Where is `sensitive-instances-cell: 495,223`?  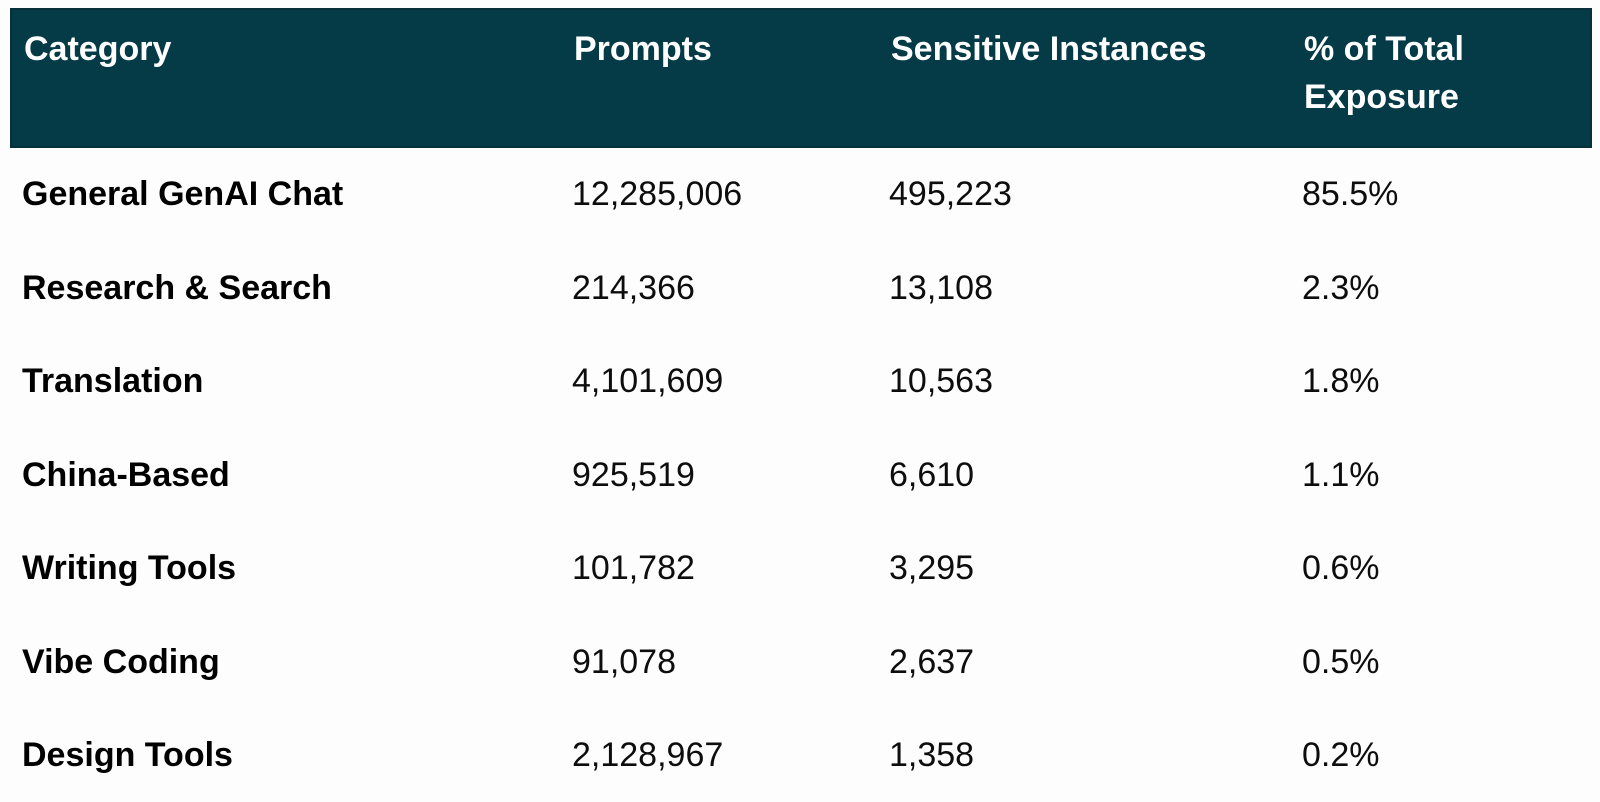
sensitive-instances-cell: 495,223 is located at coordinates (950, 194).